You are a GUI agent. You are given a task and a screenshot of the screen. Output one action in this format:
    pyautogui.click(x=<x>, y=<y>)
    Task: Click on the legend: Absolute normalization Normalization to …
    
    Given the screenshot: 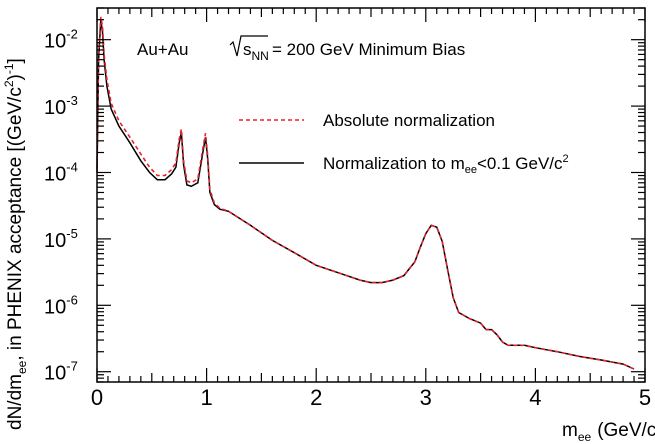 What is the action you would take?
    pyautogui.click(x=404, y=143)
    